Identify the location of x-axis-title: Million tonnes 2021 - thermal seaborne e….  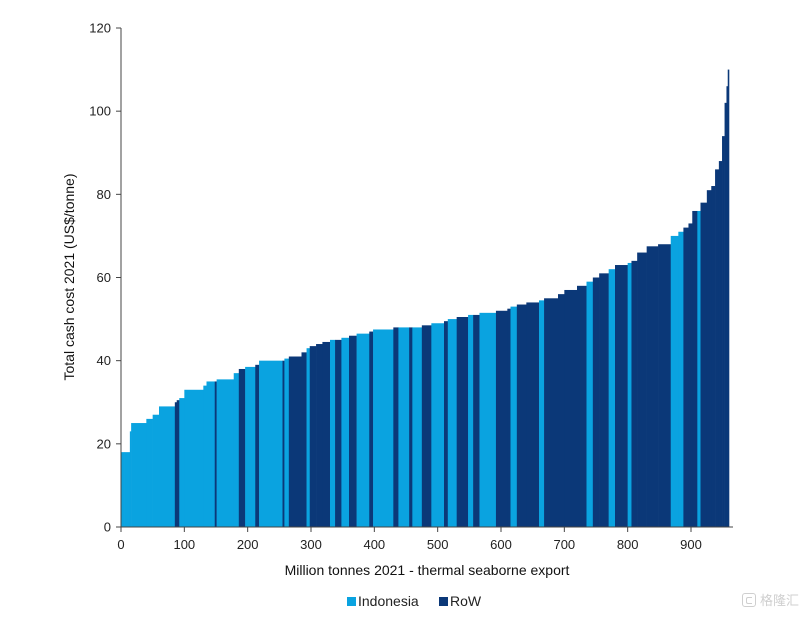
(427, 570).